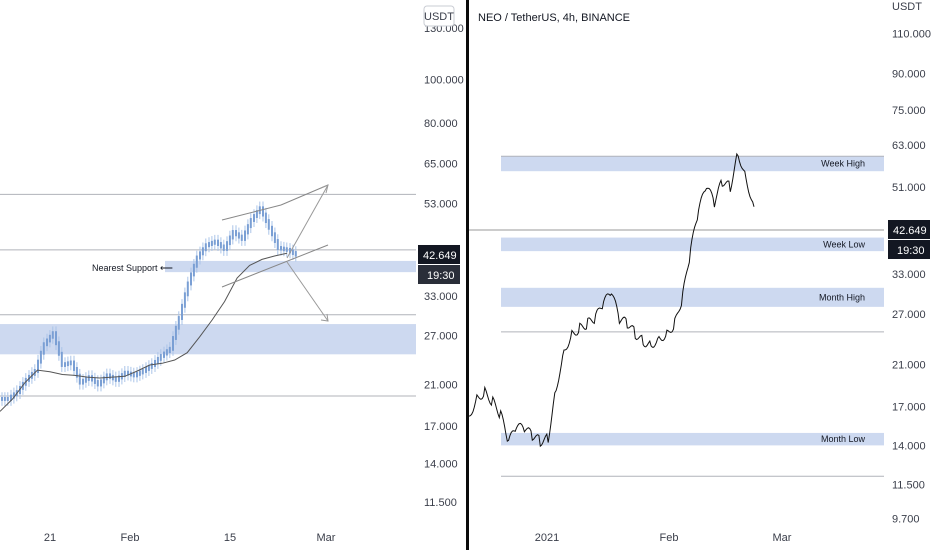  I want to click on y-tick-label: 65.000, so click(441, 165).